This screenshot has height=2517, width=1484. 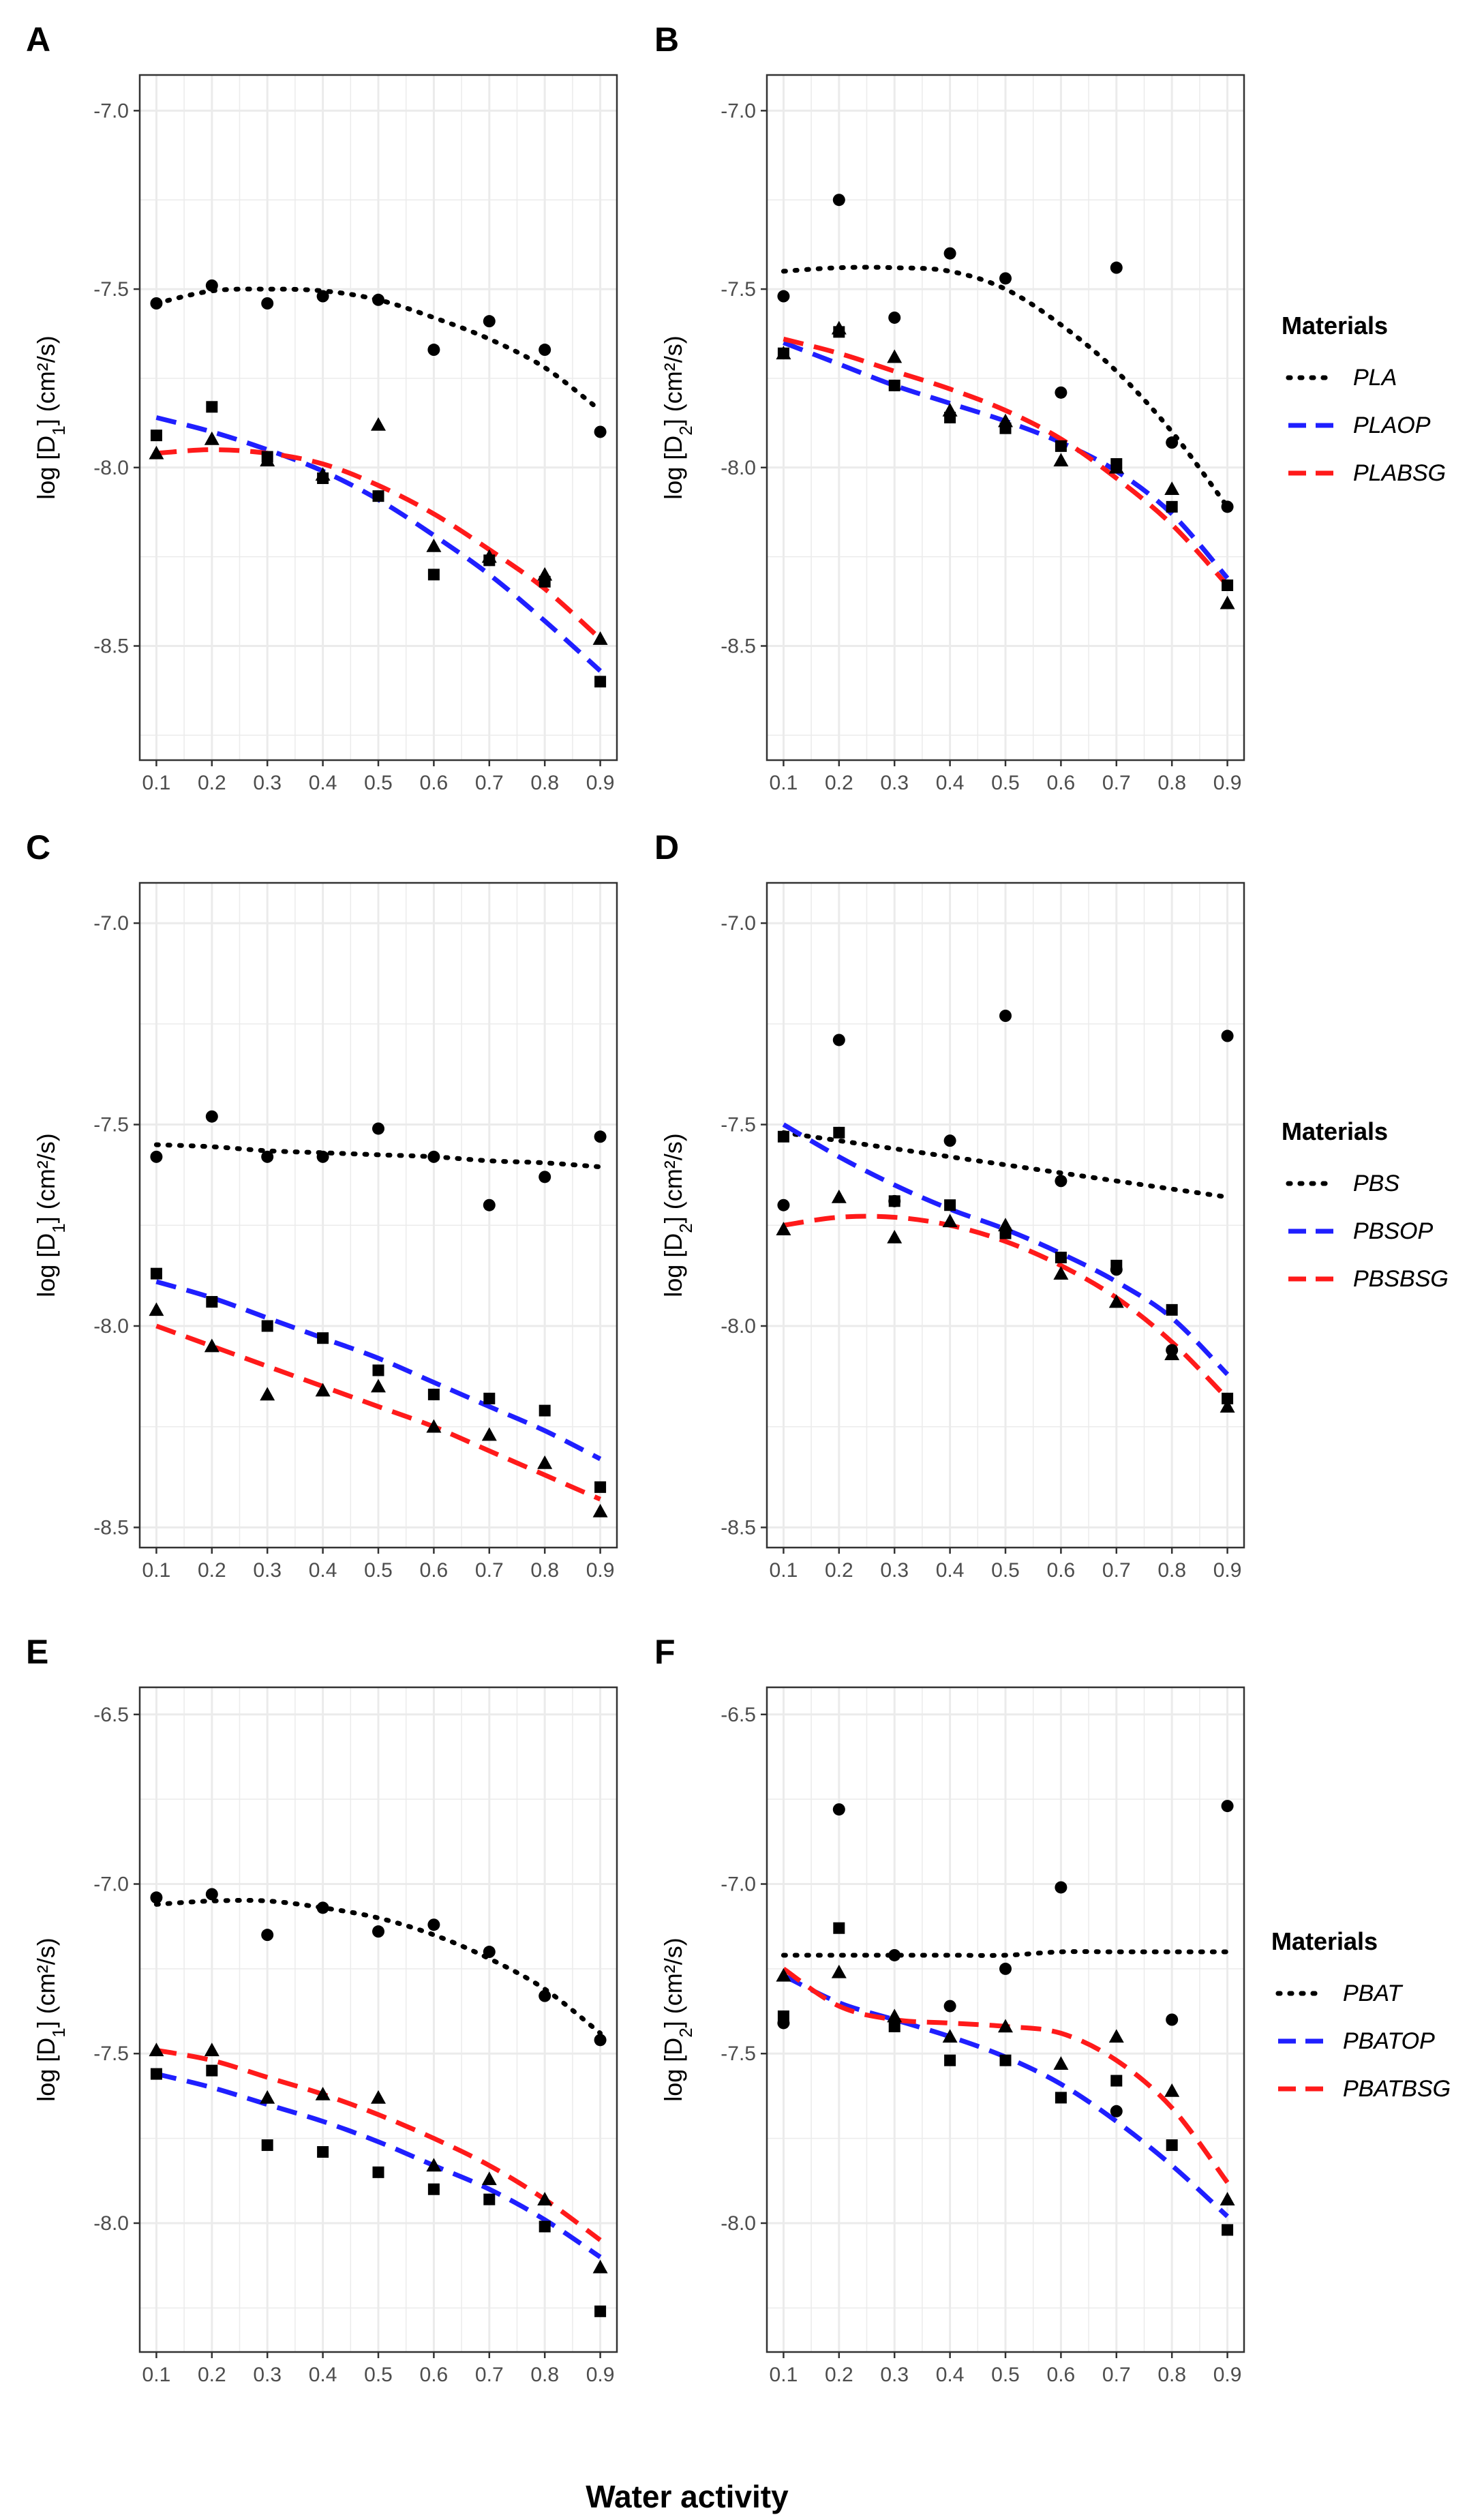 What do you see at coordinates (1005, 1953) in the screenshot?
I see `fit-line-pbat` at bounding box center [1005, 1953].